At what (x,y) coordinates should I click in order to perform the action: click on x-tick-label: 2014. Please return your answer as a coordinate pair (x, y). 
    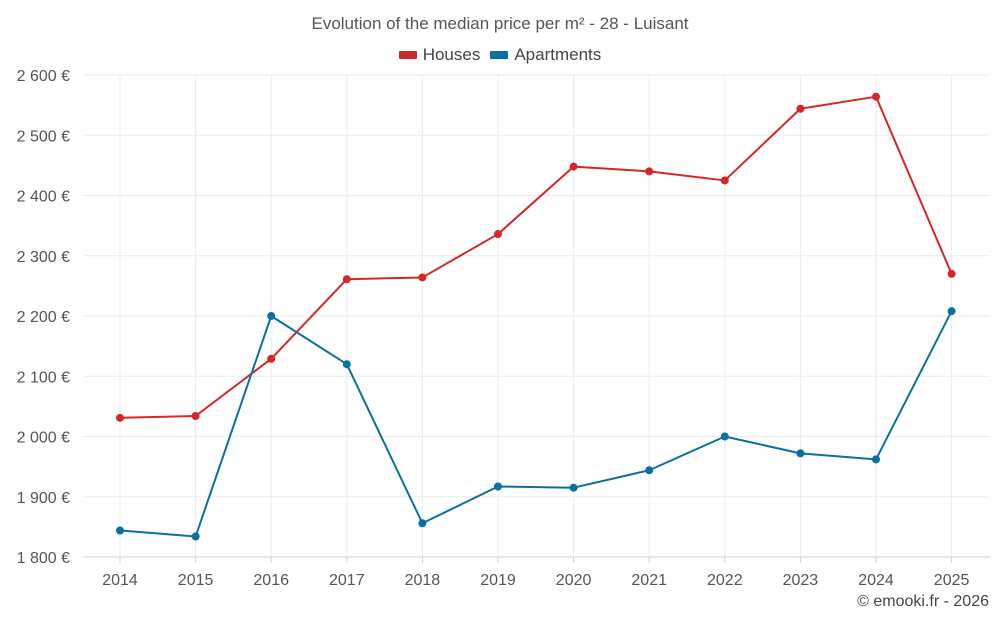
    Looking at the image, I should click on (120, 580).